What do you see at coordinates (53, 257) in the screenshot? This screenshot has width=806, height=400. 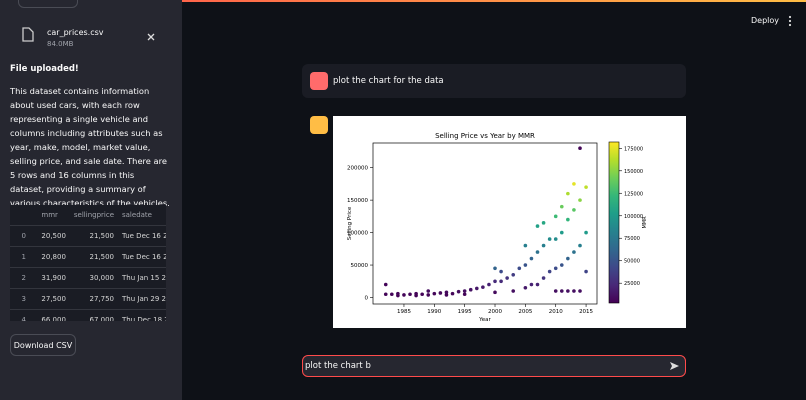 I see `table-cell: 20,800` at bounding box center [53, 257].